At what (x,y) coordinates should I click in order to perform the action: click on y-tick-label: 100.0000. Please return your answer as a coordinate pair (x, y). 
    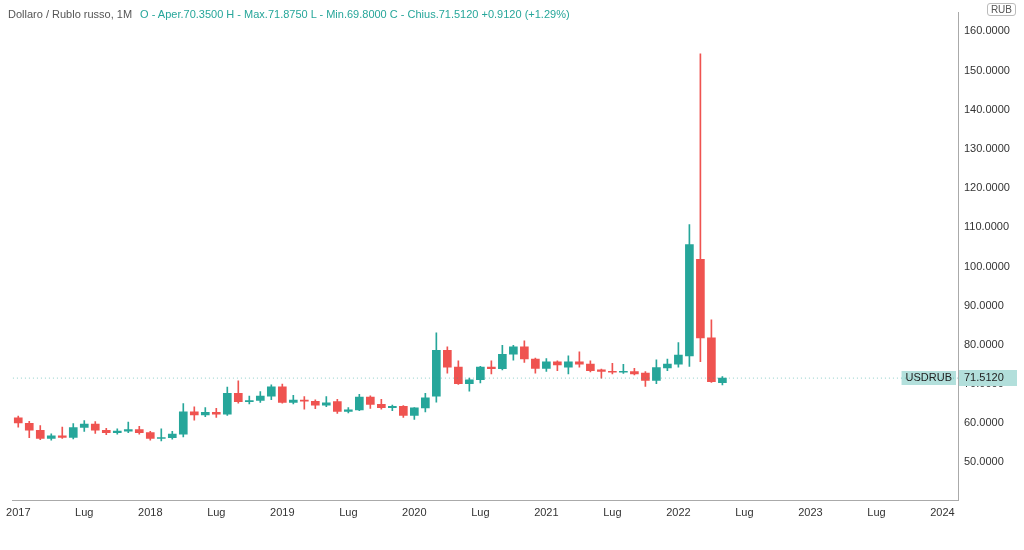
    Looking at the image, I should click on (987, 265).